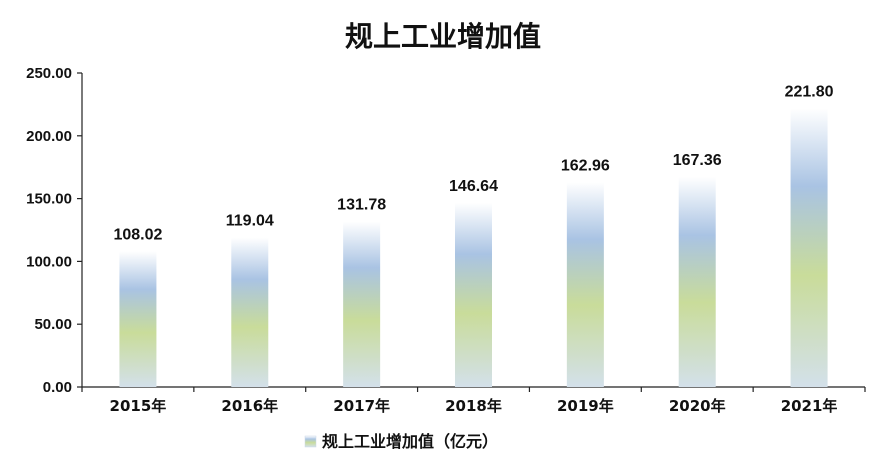 The image size is (886, 473). Describe the element at coordinates (310, 441) in the screenshot. I see `legend-swatch` at that location.